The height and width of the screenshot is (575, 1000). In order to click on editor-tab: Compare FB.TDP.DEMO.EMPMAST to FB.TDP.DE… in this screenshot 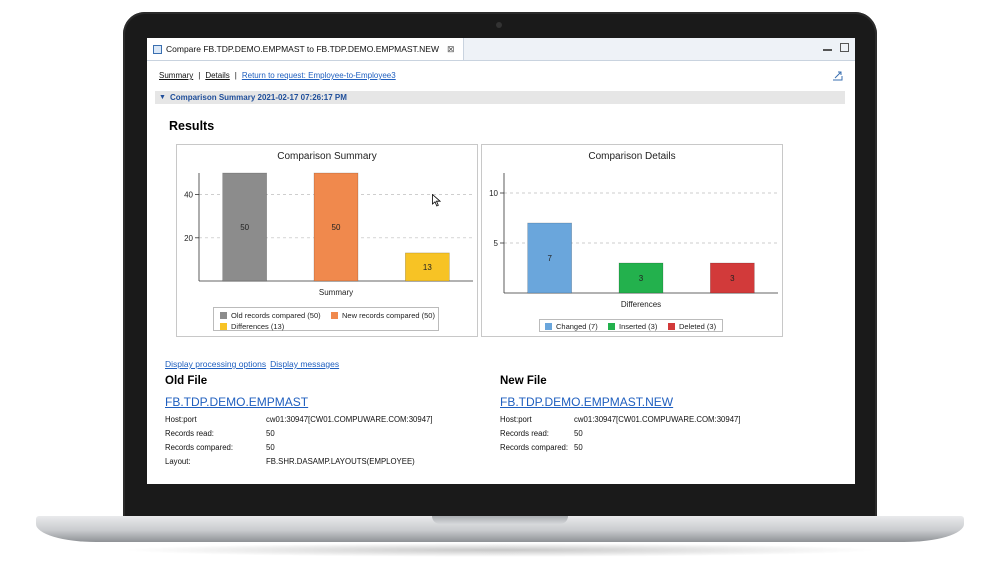, I will do `click(305, 49)`.